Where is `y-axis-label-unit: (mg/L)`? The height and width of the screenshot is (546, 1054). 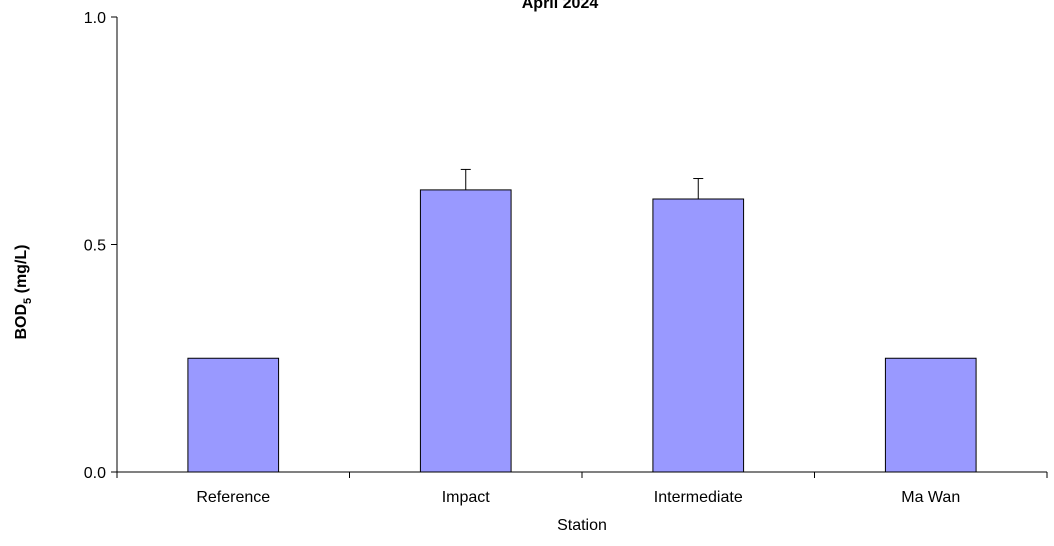
y-axis-label-unit: (mg/L) is located at coordinates (21, 270).